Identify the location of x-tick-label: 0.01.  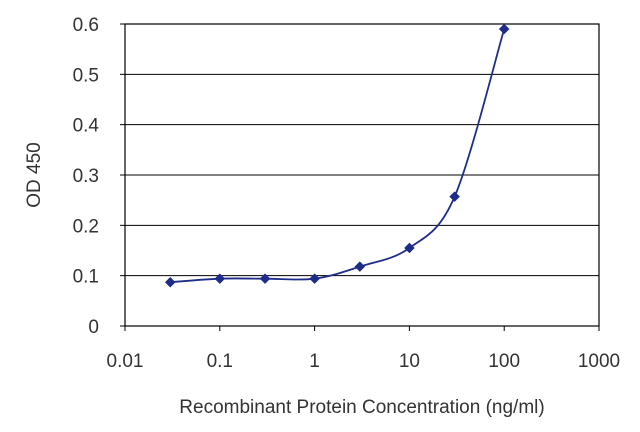
(125, 361).